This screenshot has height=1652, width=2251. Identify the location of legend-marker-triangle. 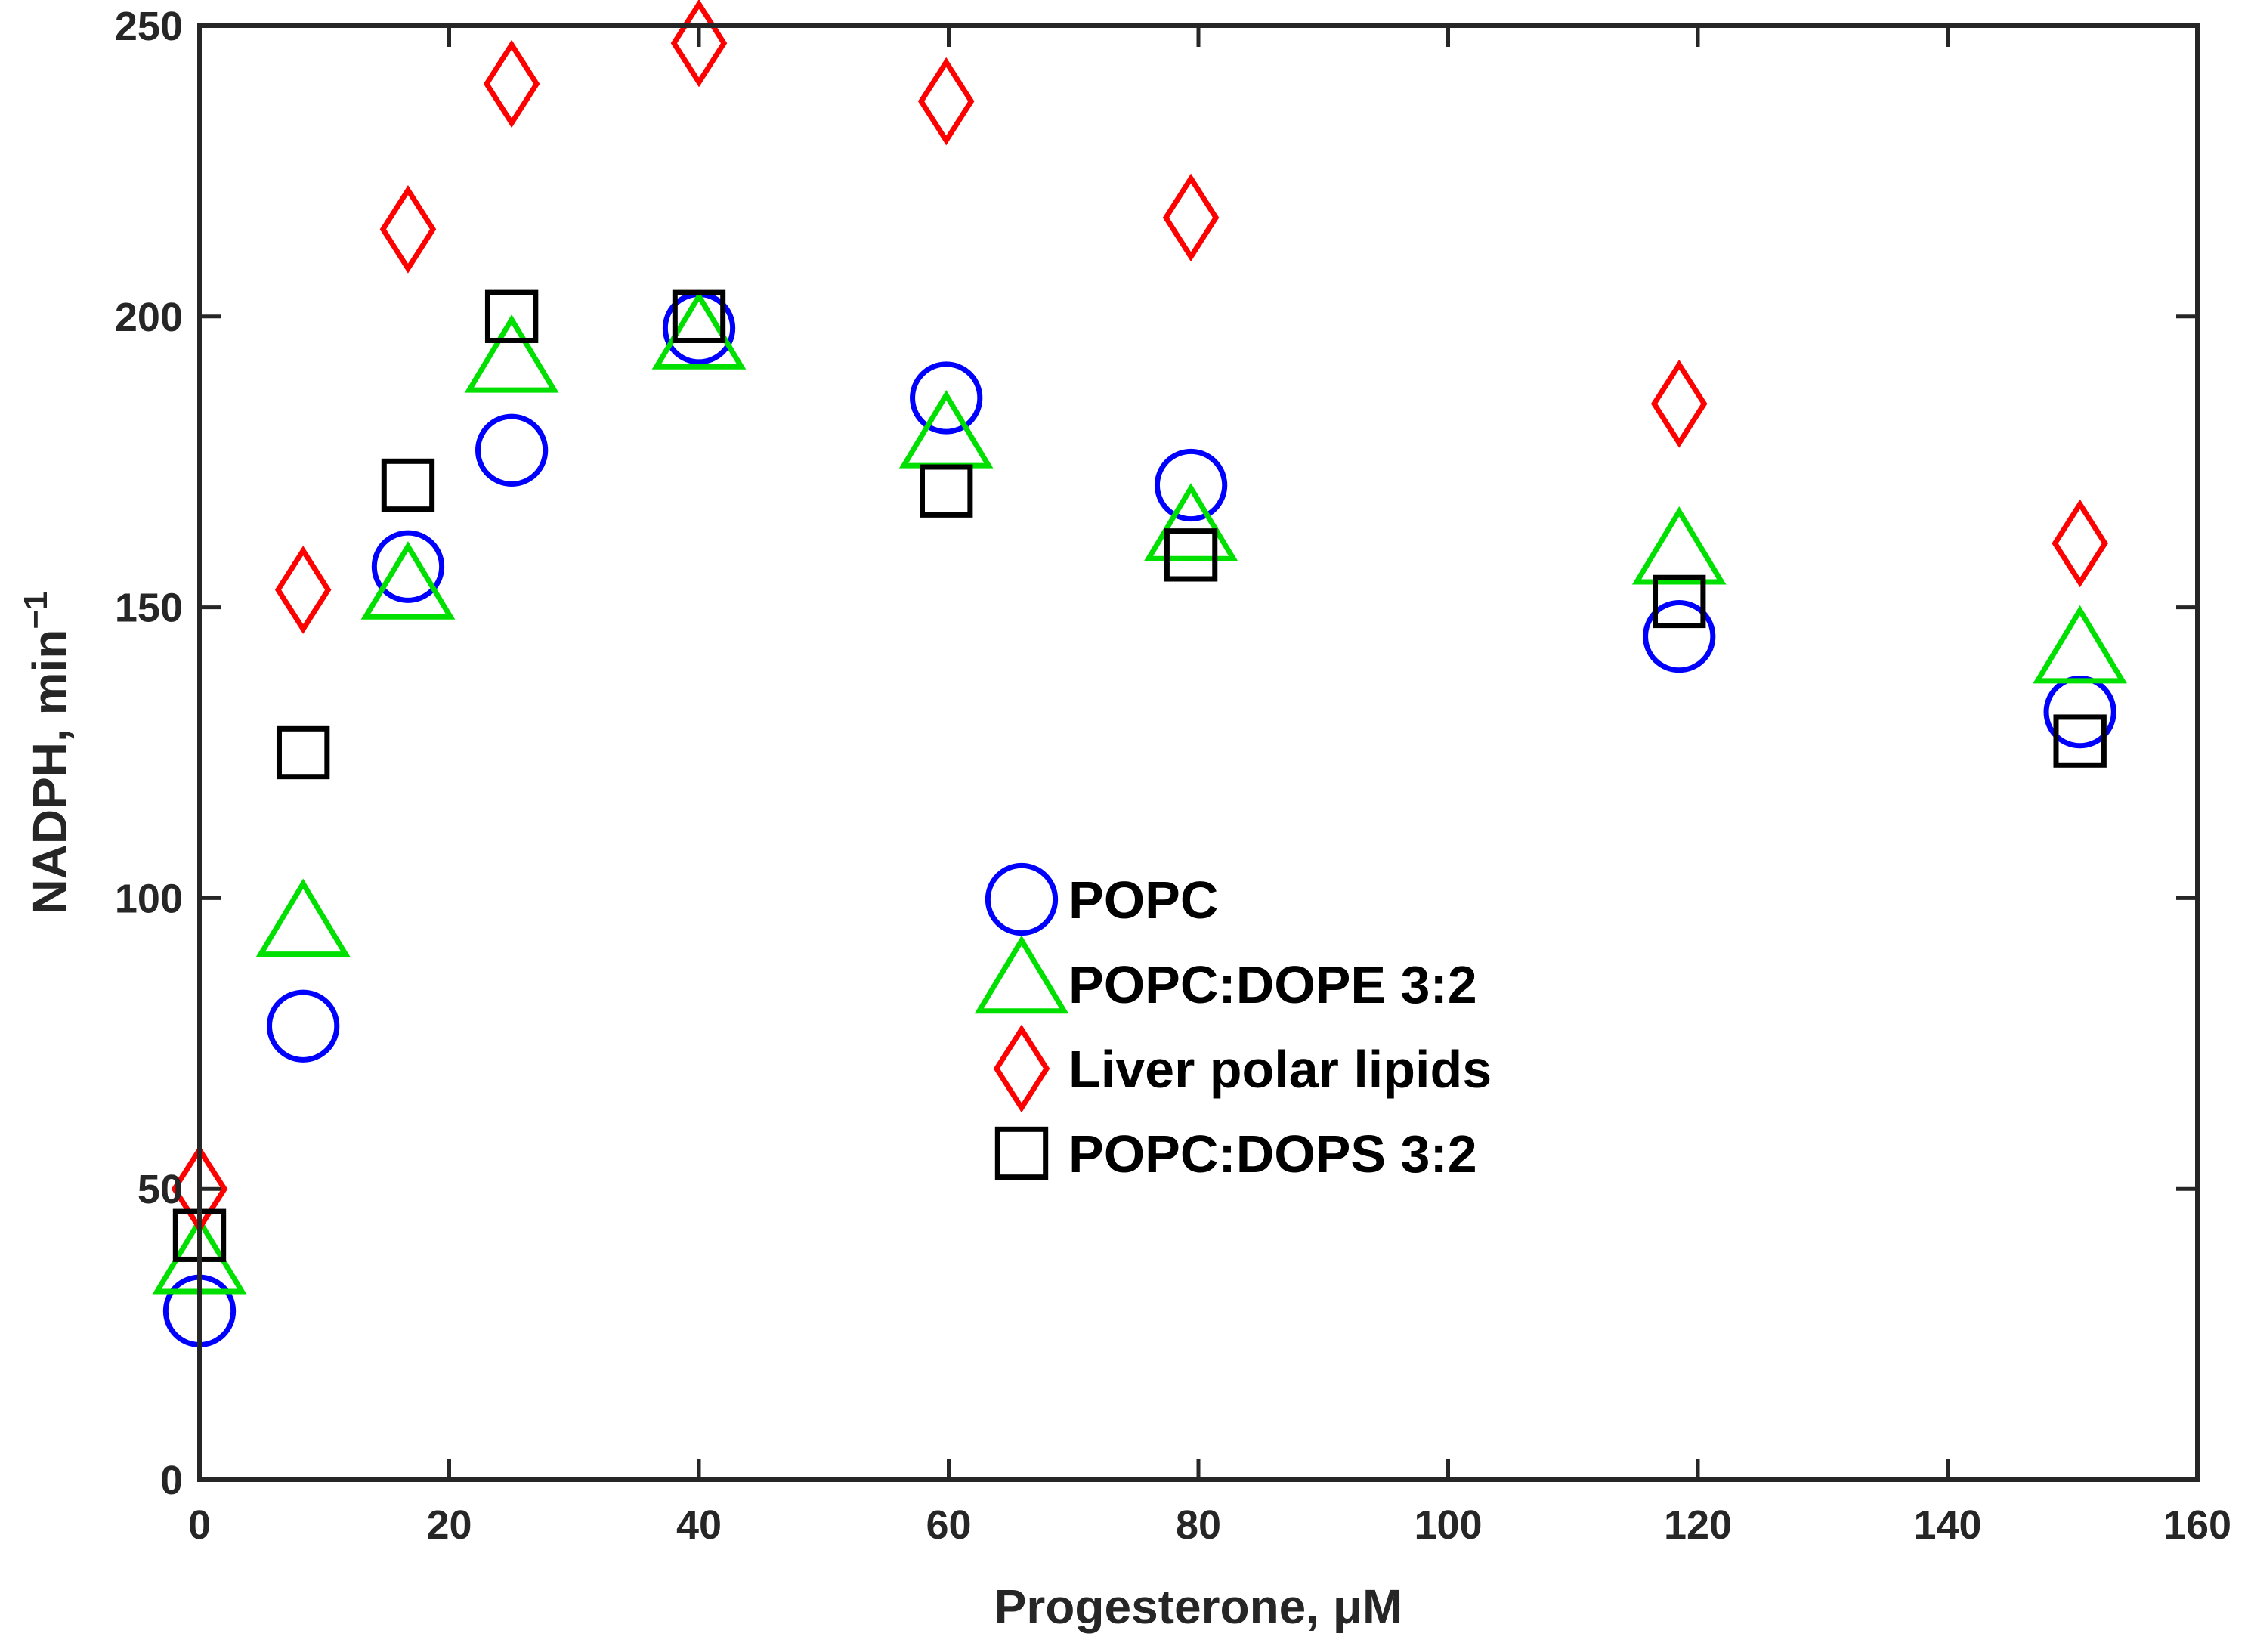
(1021, 974).